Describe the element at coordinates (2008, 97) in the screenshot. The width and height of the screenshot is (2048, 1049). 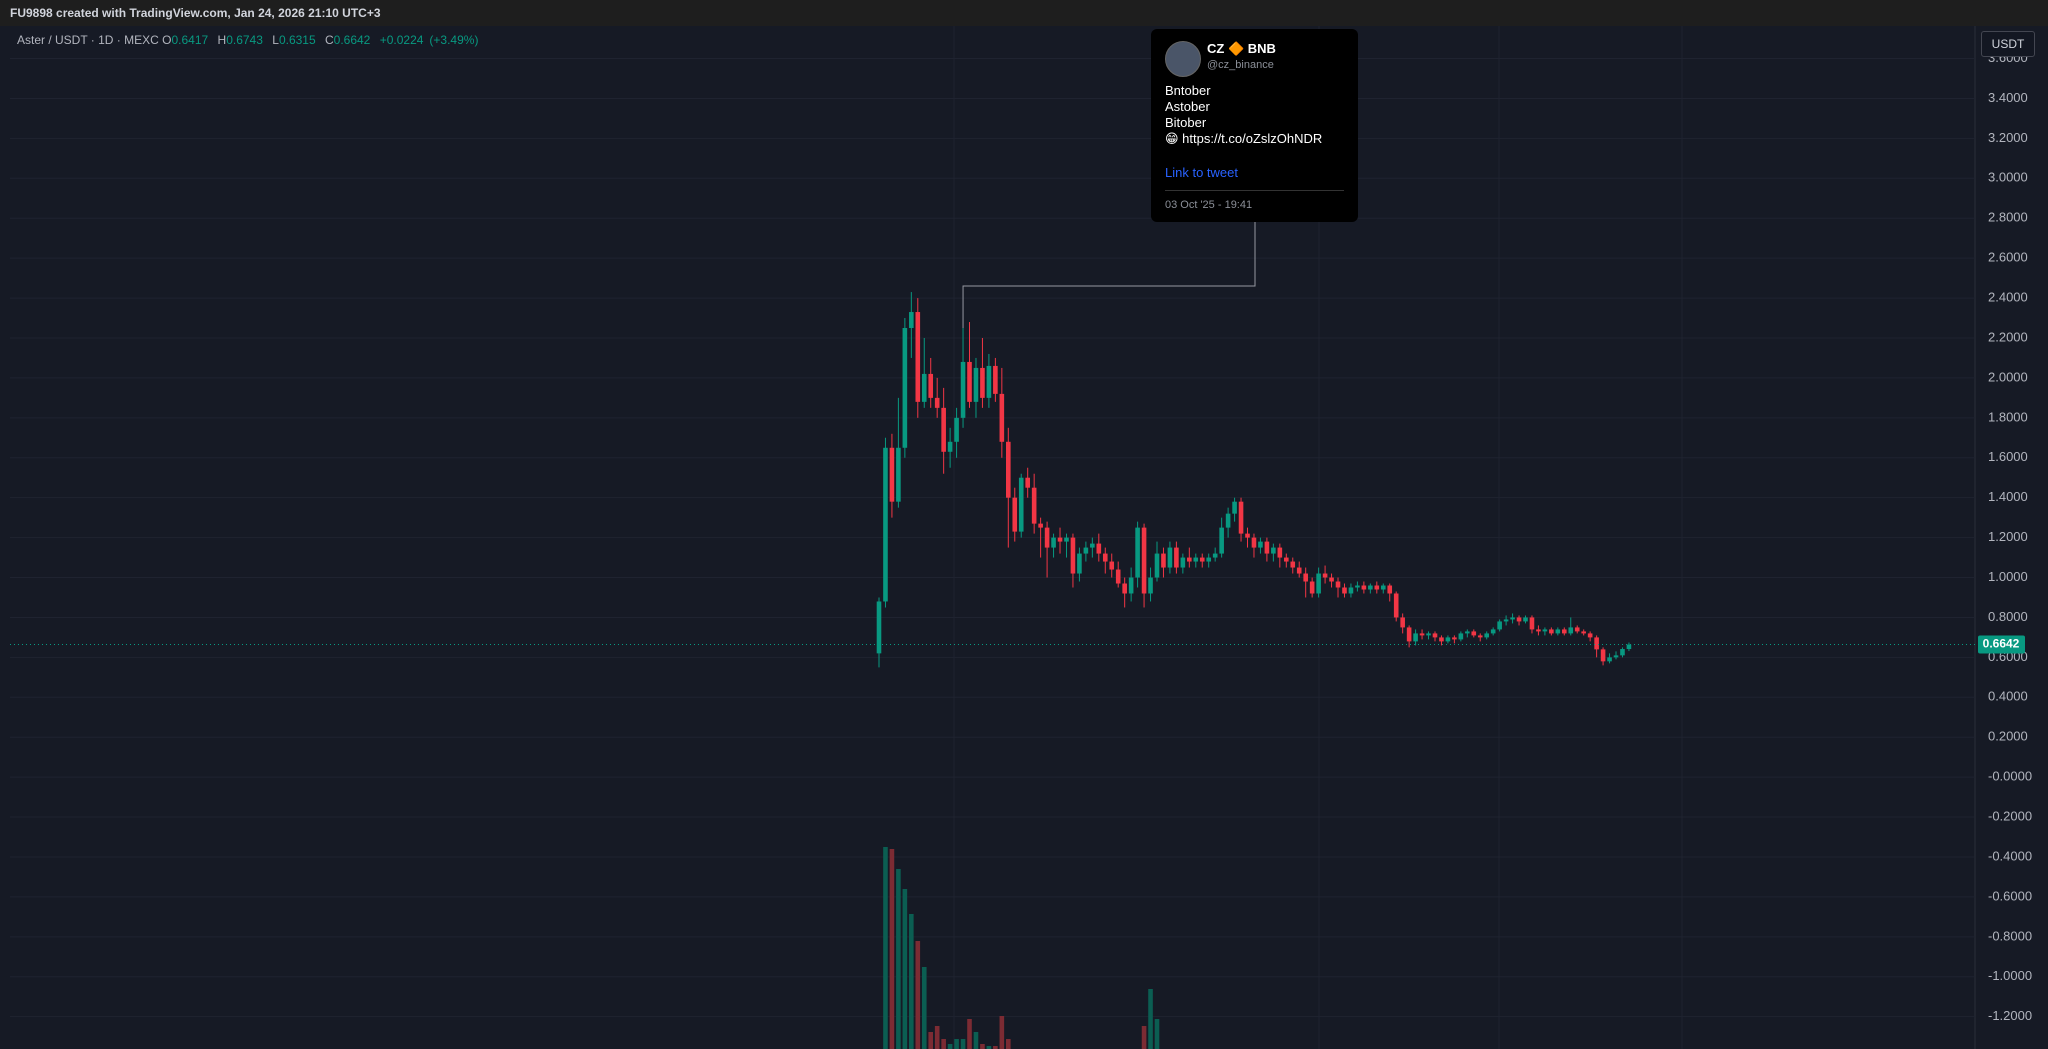
I see `y-tick-label: 3.4000` at that location.